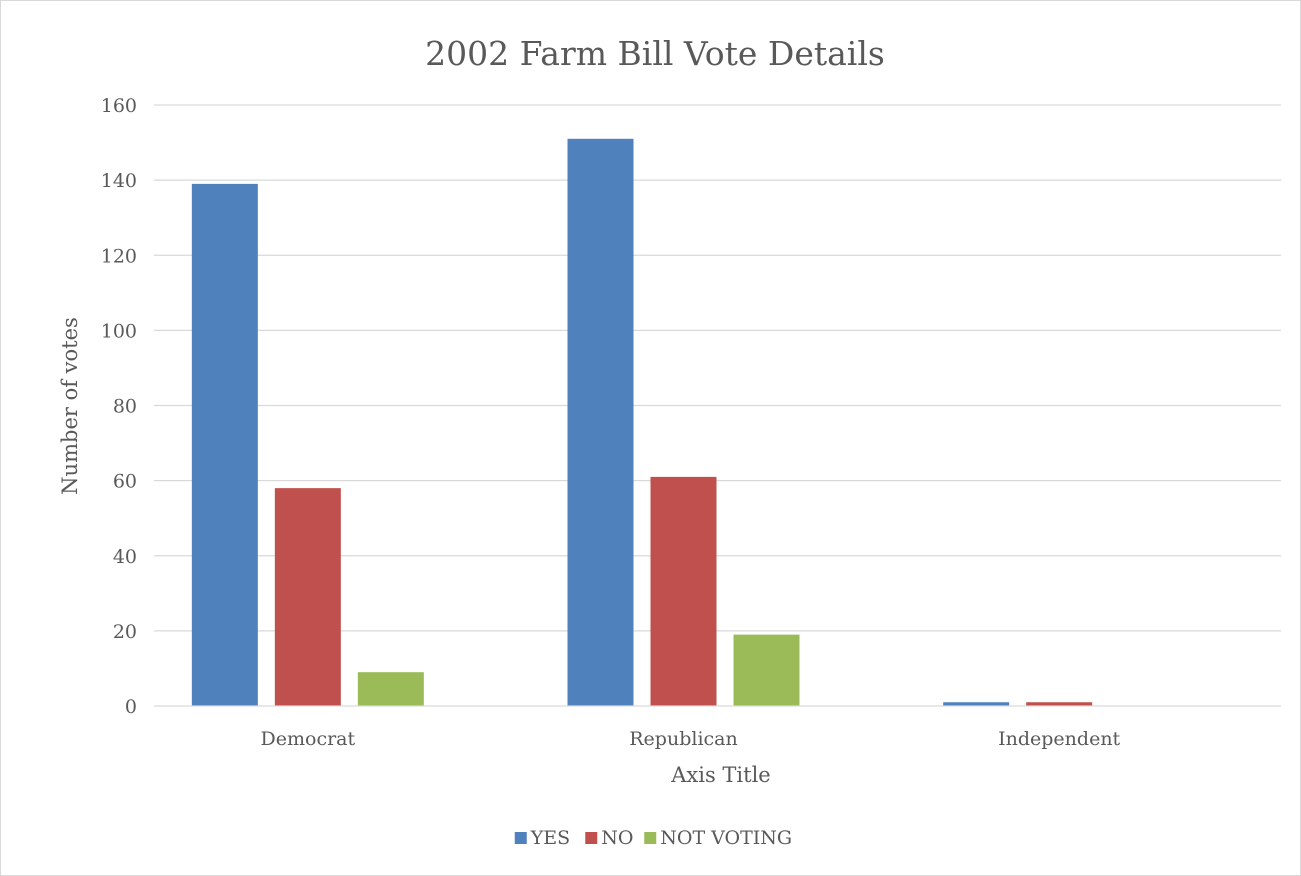  Describe the element at coordinates (70, 406) in the screenshot. I see `y-axis-title: Number of votes` at that location.